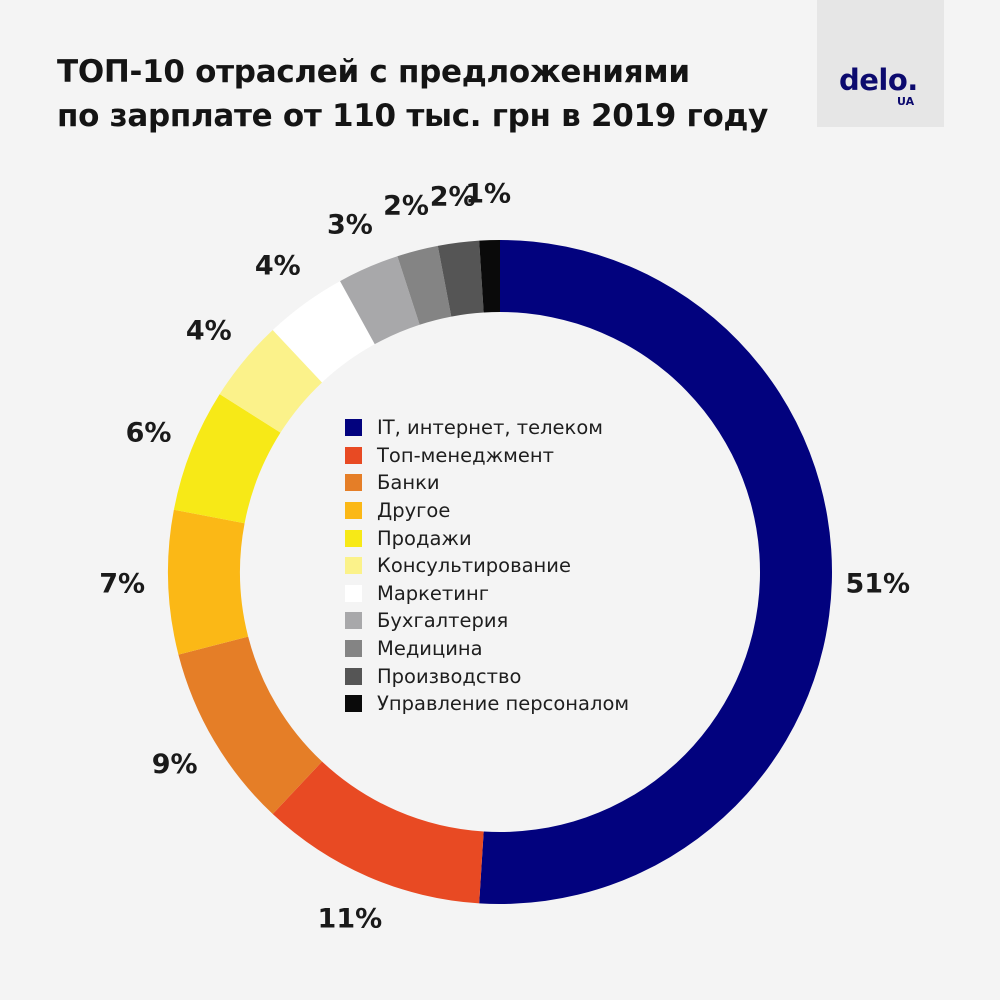  I want to click on legend-item-маркетинг: Маркетинг, so click(487, 594).